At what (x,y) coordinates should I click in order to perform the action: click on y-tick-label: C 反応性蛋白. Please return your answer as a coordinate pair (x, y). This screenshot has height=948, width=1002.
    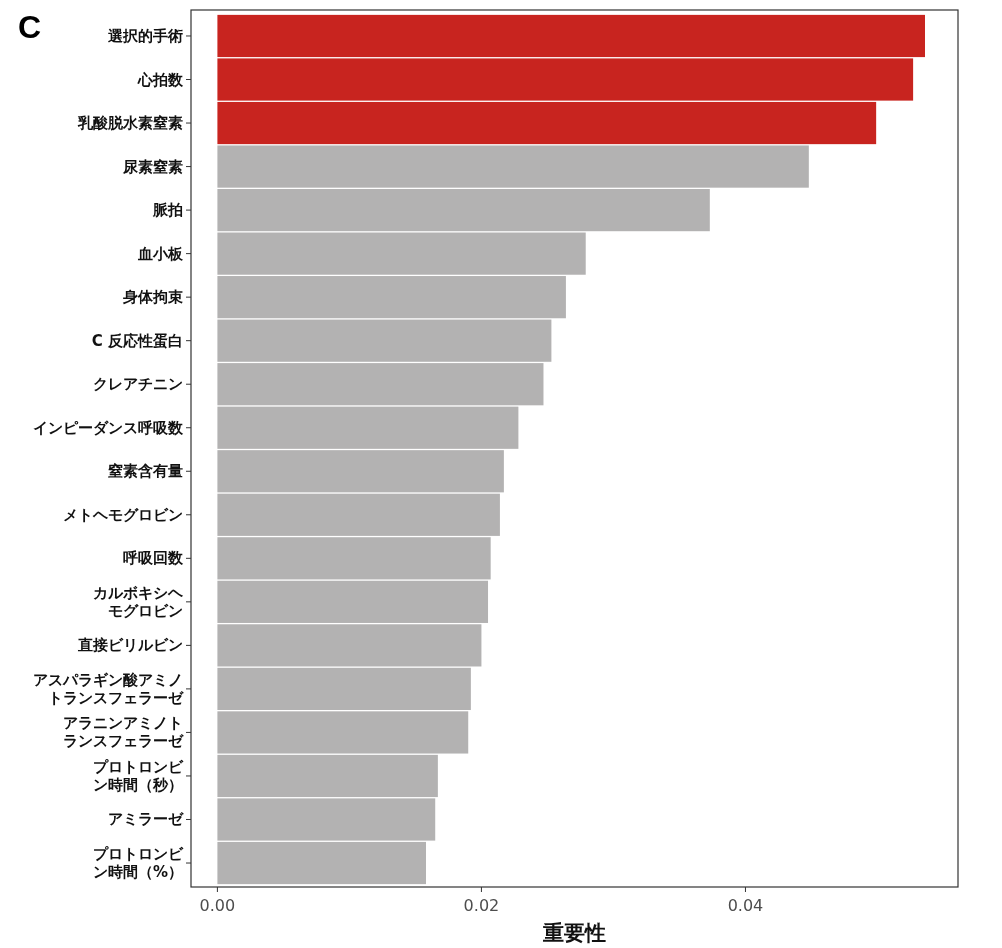
    Looking at the image, I should click on (137, 340).